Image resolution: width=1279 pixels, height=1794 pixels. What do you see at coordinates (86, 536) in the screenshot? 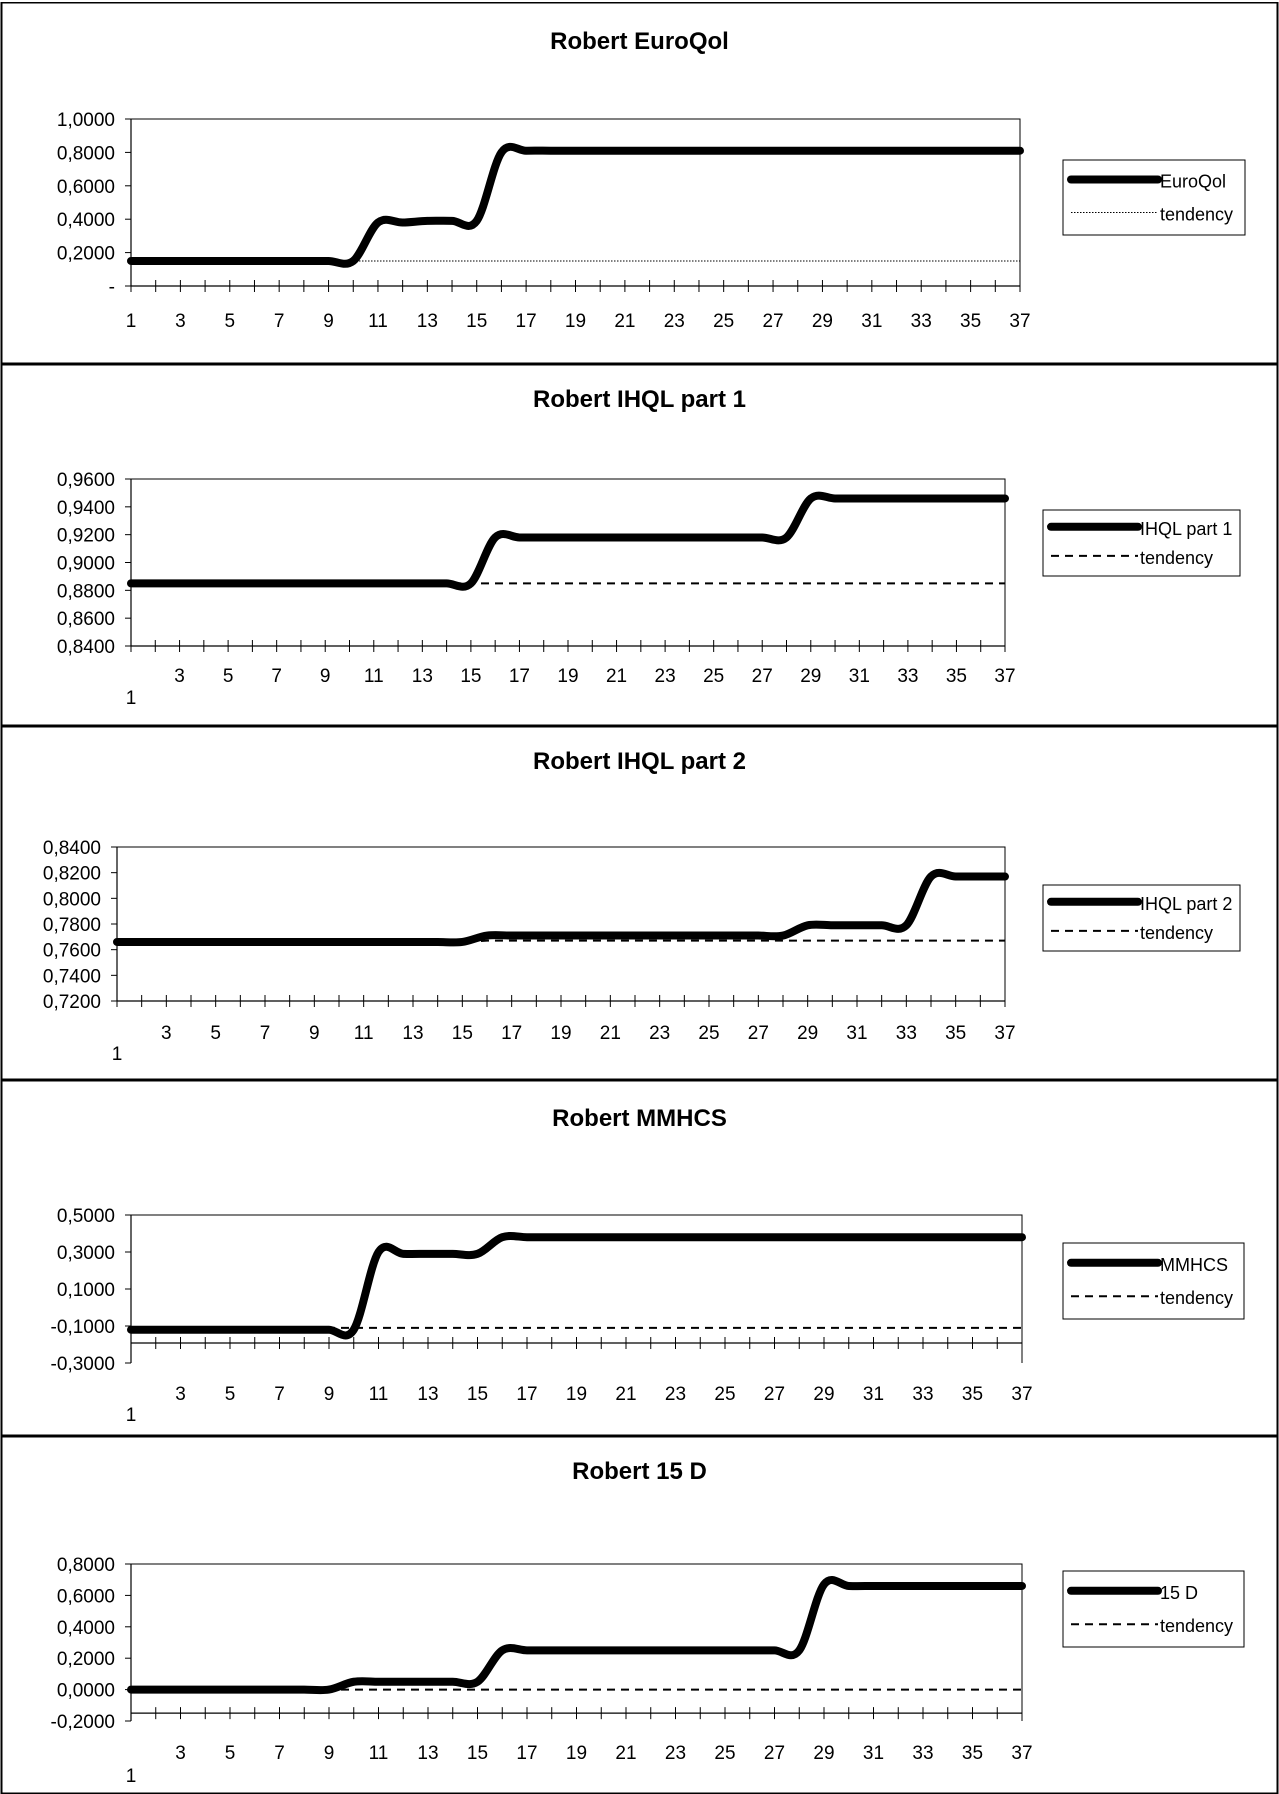
I see `y-tick-label: 0,9200` at bounding box center [86, 536].